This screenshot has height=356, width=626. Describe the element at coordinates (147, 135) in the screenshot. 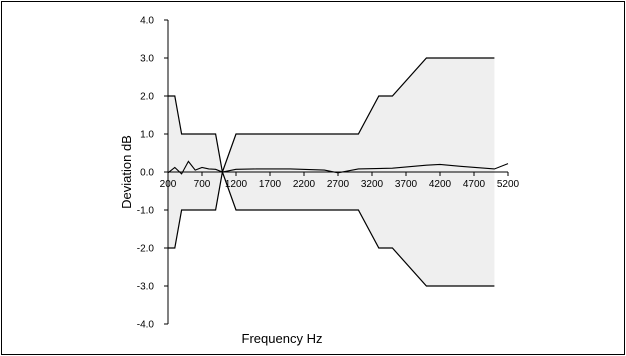

I see `y-tick-label: 1.0` at that location.